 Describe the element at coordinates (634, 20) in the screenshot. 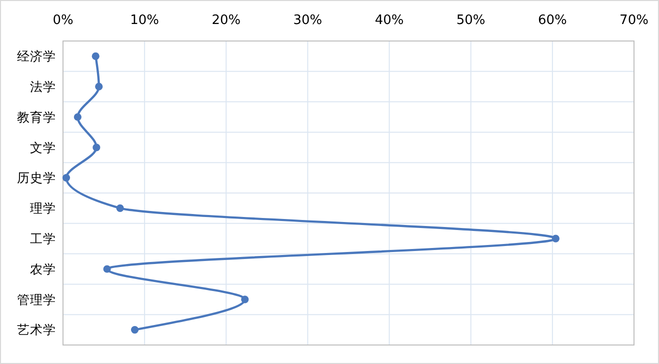

I see `x-tick-label: 70%` at that location.